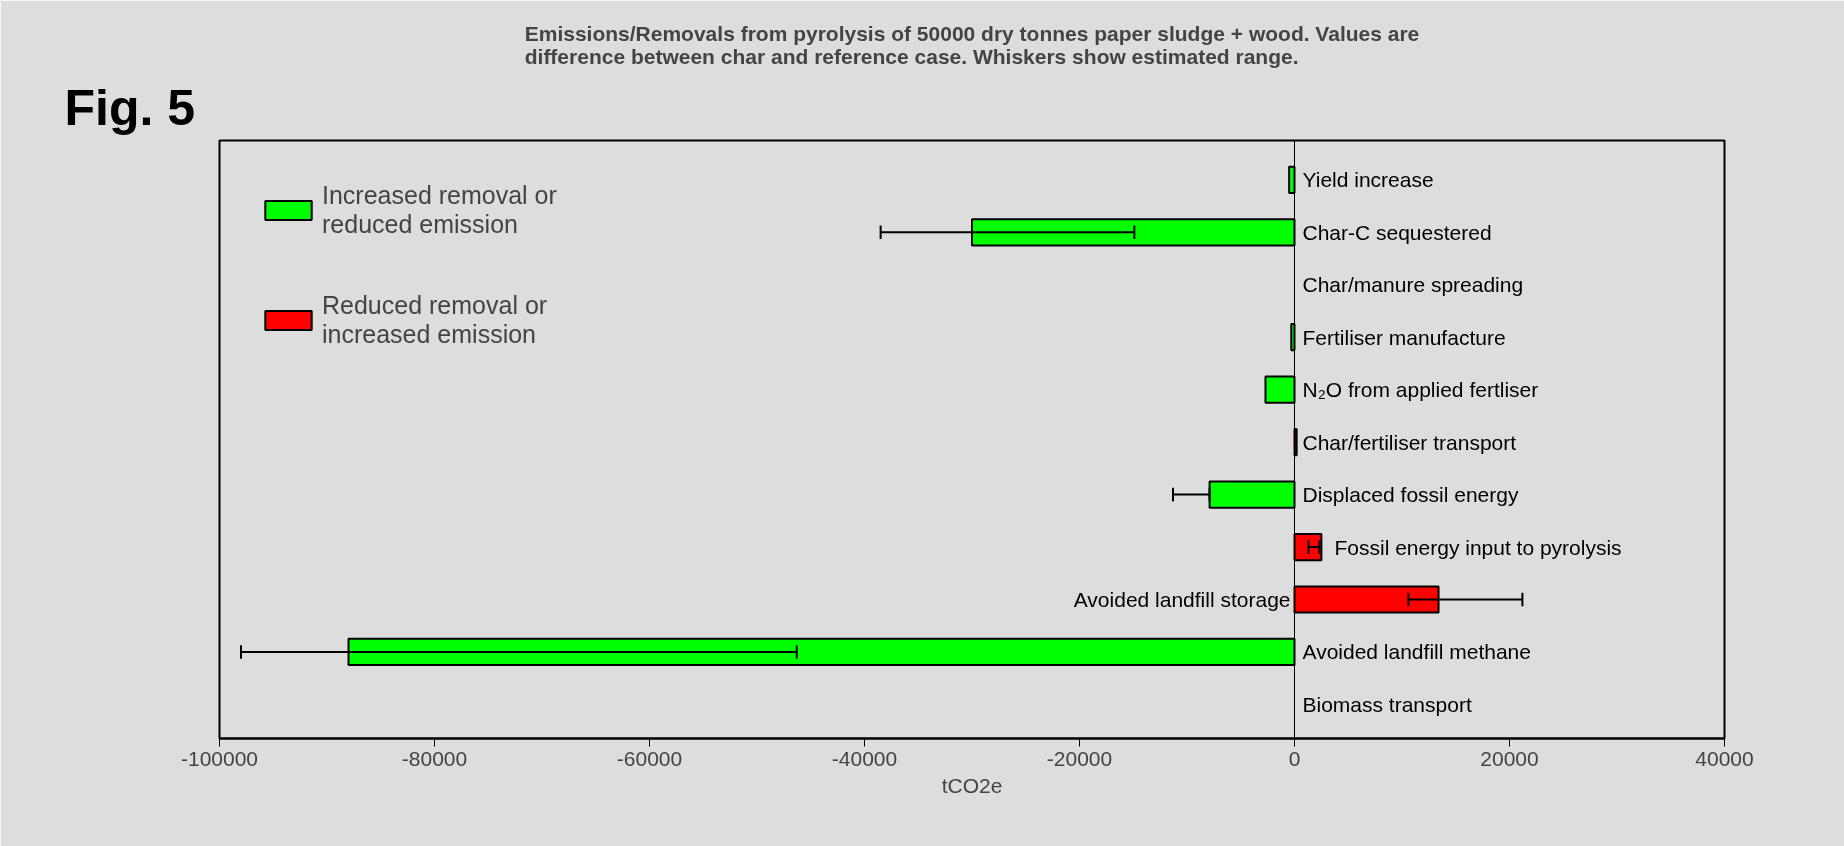 This screenshot has height=846, width=1844. Describe the element at coordinates (219, 758) in the screenshot. I see `x-tick-label: -100000` at that location.